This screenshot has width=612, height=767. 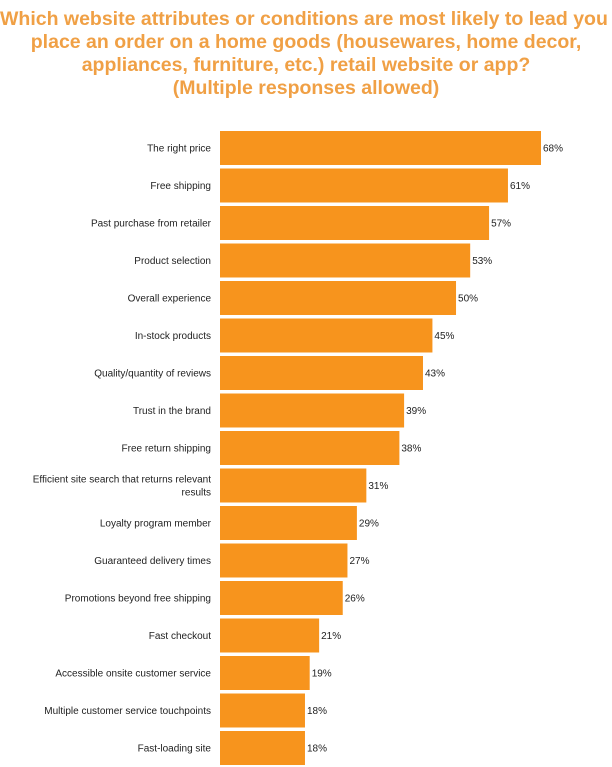 What do you see at coordinates (411, 449) in the screenshot?
I see `value-label: 38%` at bounding box center [411, 449].